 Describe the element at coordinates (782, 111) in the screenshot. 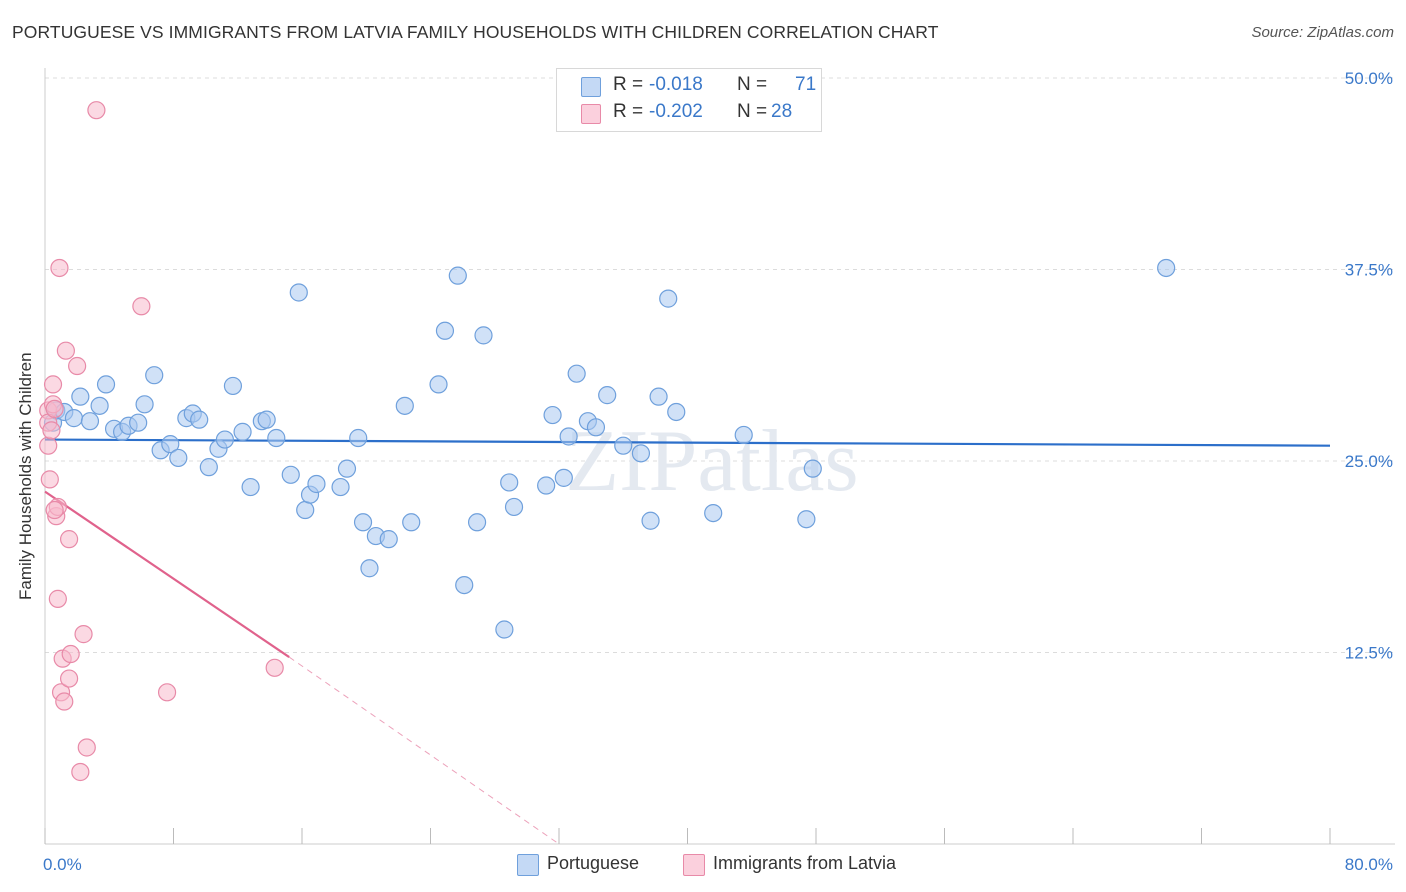

I see `n-value: 28` at that location.